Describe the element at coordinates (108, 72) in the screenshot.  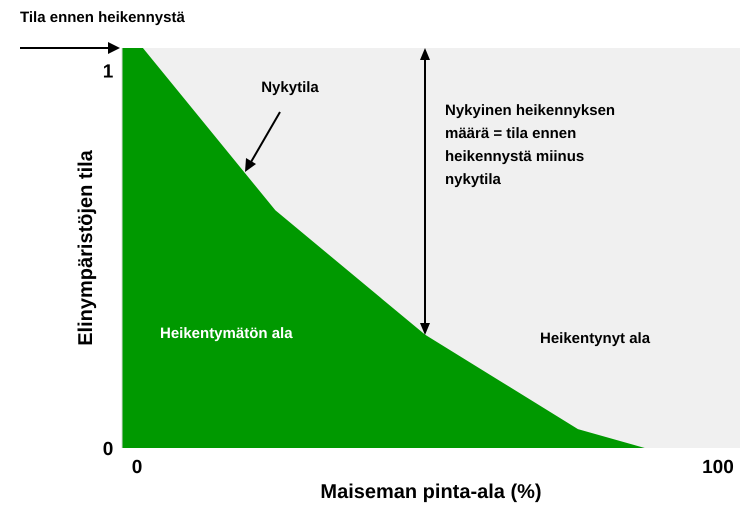
I see `y-tick-label: 1` at that location.